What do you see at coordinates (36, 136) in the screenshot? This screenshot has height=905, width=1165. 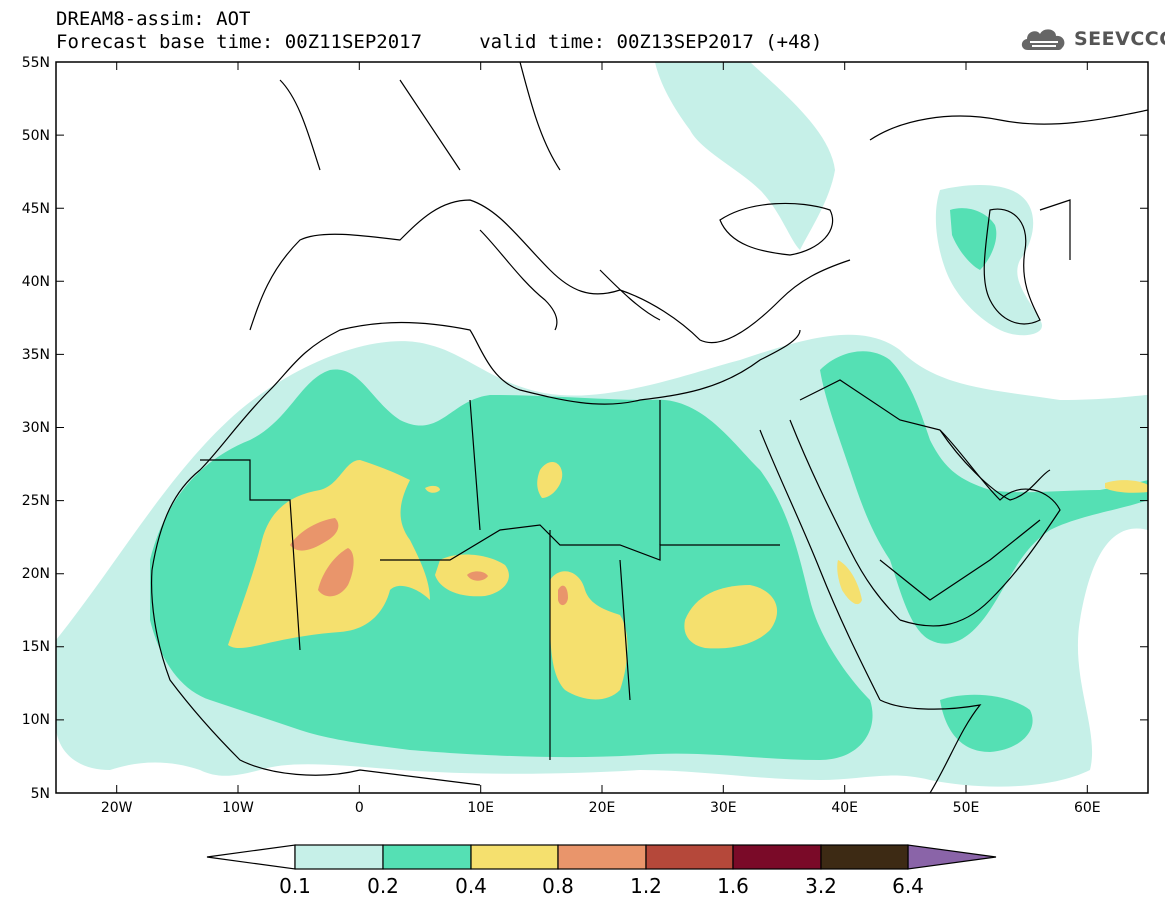 I see `lat-label: 50N` at bounding box center [36, 136].